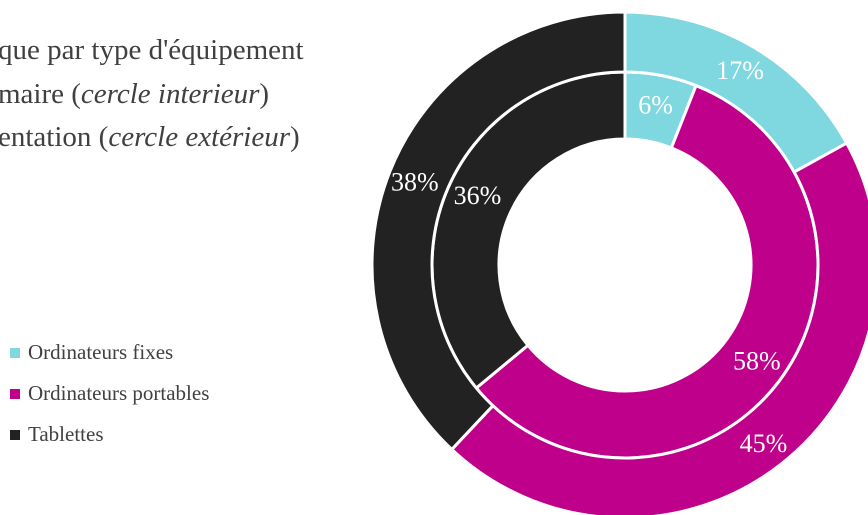 The image size is (868, 515). What do you see at coordinates (478, 195) in the screenshot?
I see `inner-label-tablettes: 36%` at bounding box center [478, 195].